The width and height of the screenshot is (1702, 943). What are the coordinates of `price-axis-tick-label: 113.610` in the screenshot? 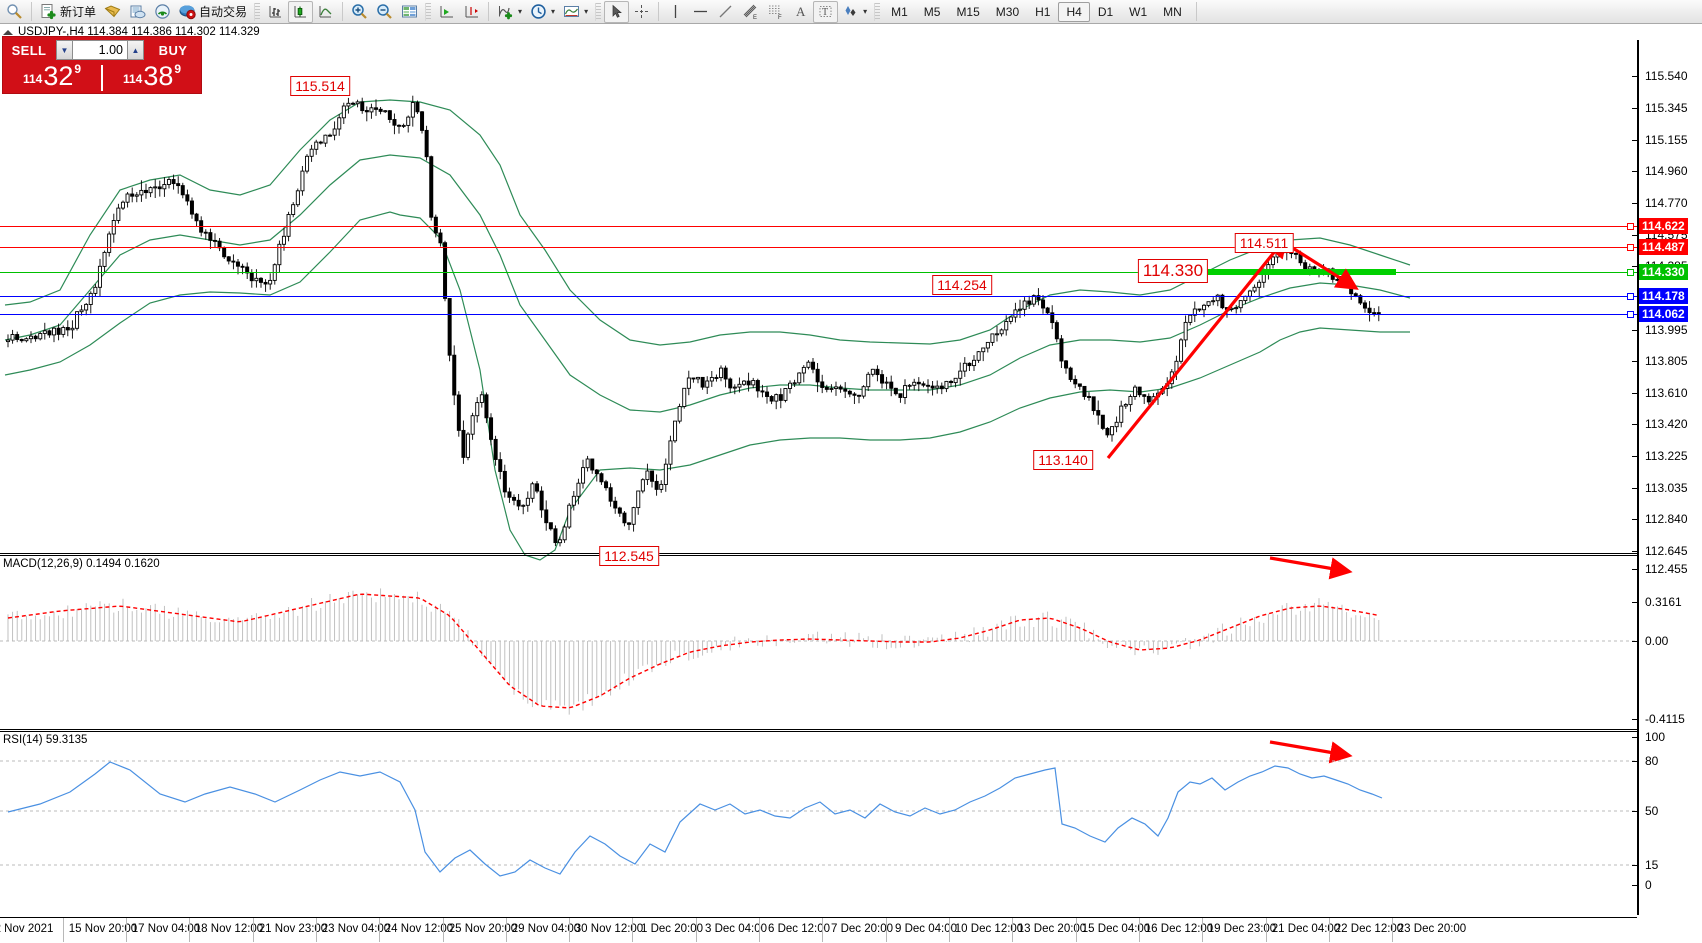 It's located at (1666, 393).